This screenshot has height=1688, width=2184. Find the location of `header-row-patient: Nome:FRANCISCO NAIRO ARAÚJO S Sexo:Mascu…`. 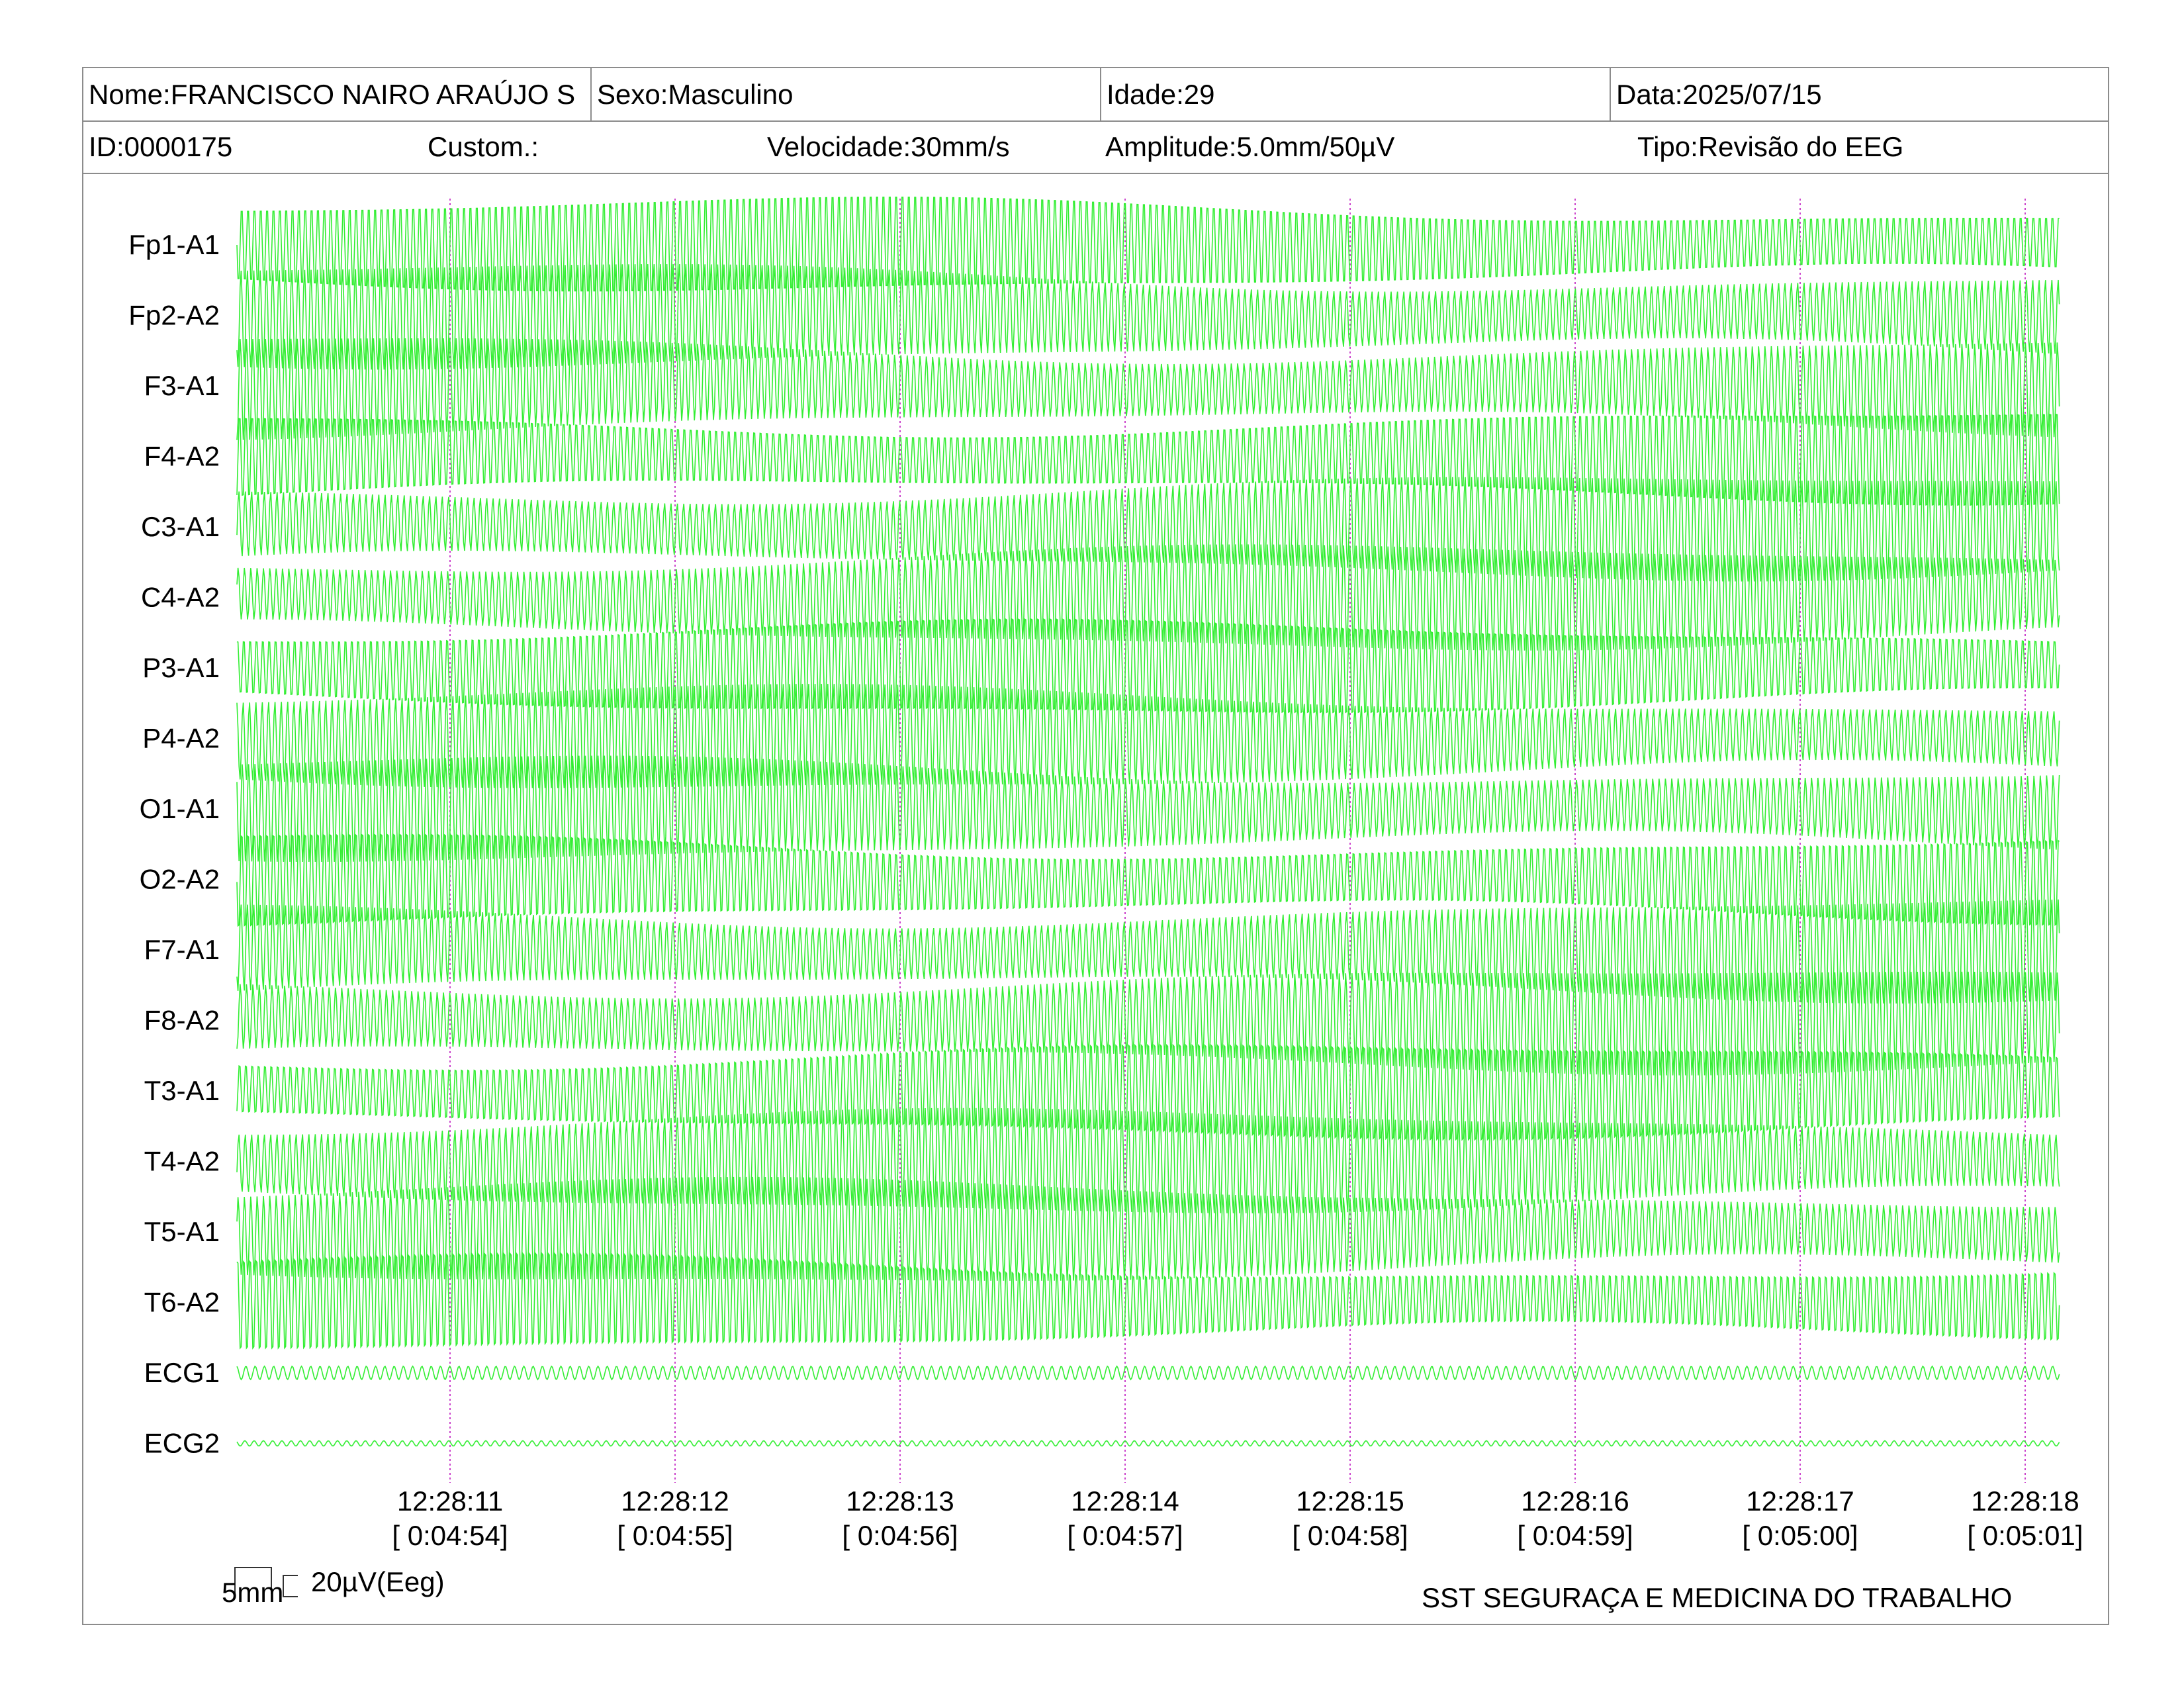

header-row-patient: Nome:FRANCISCO NAIRO ARAÚJO S Sexo:Mascu… is located at coordinates (1095, 95).